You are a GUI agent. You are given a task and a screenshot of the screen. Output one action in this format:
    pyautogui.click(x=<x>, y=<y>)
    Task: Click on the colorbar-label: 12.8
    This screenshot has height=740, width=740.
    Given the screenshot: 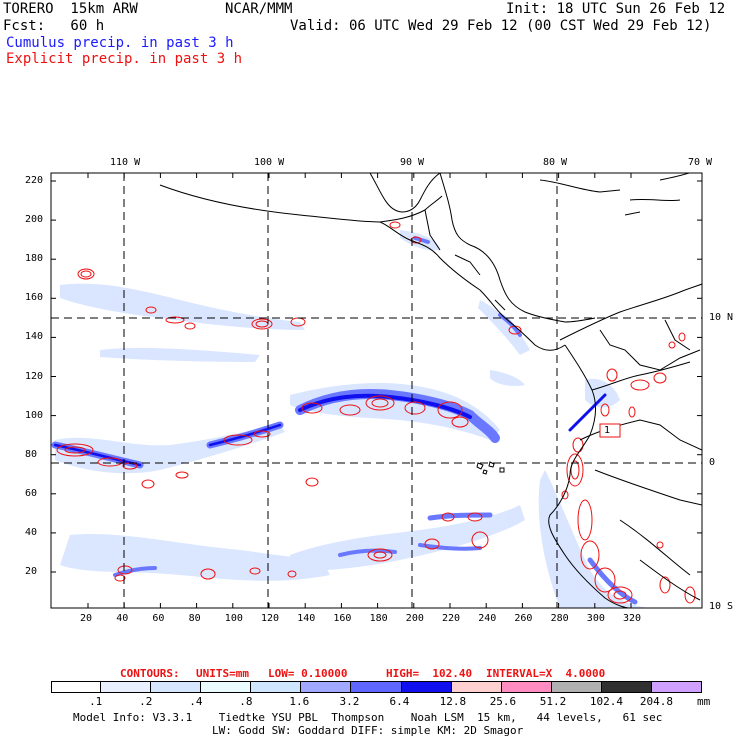 What is the action you would take?
    pyautogui.click(x=453, y=701)
    